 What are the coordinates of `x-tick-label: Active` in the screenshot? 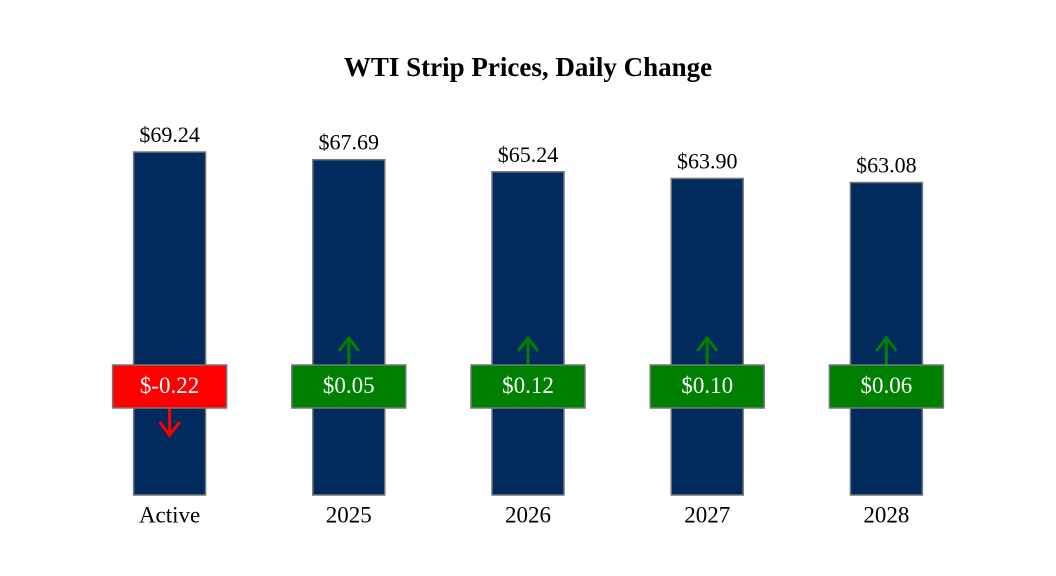 It's located at (169, 514).